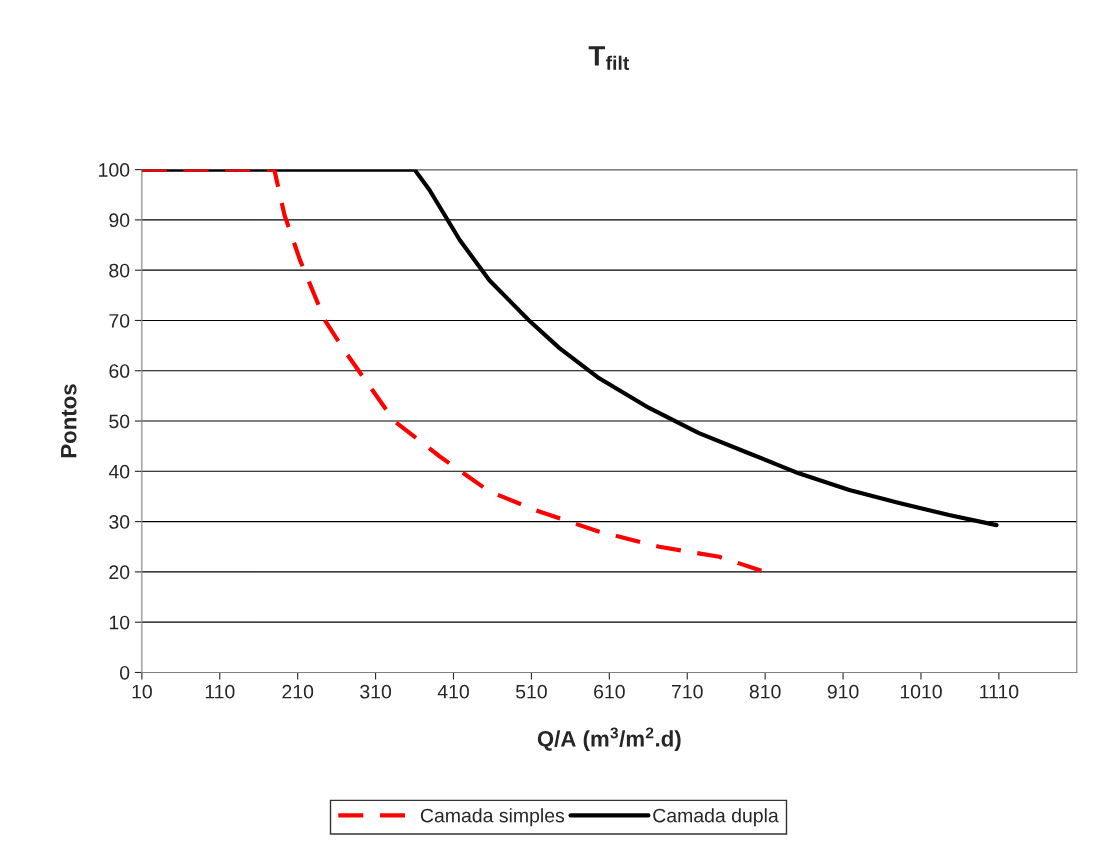 Image resolution: width=1117 pixels, height=848 pixels. I want to click on y-tick-label: 40, so click(119, 471).